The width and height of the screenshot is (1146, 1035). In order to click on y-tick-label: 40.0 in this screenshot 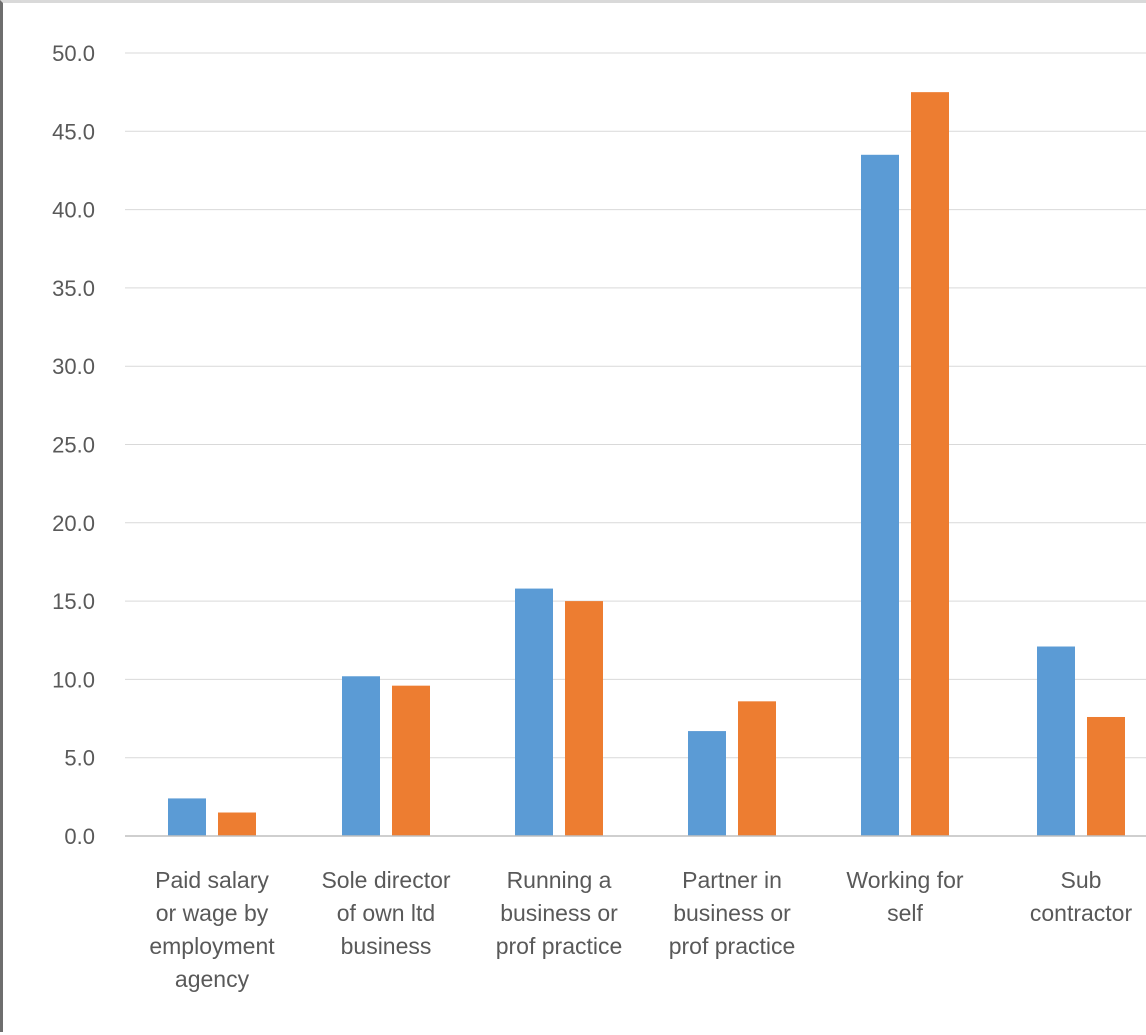, I will do `click(73, 210)`.